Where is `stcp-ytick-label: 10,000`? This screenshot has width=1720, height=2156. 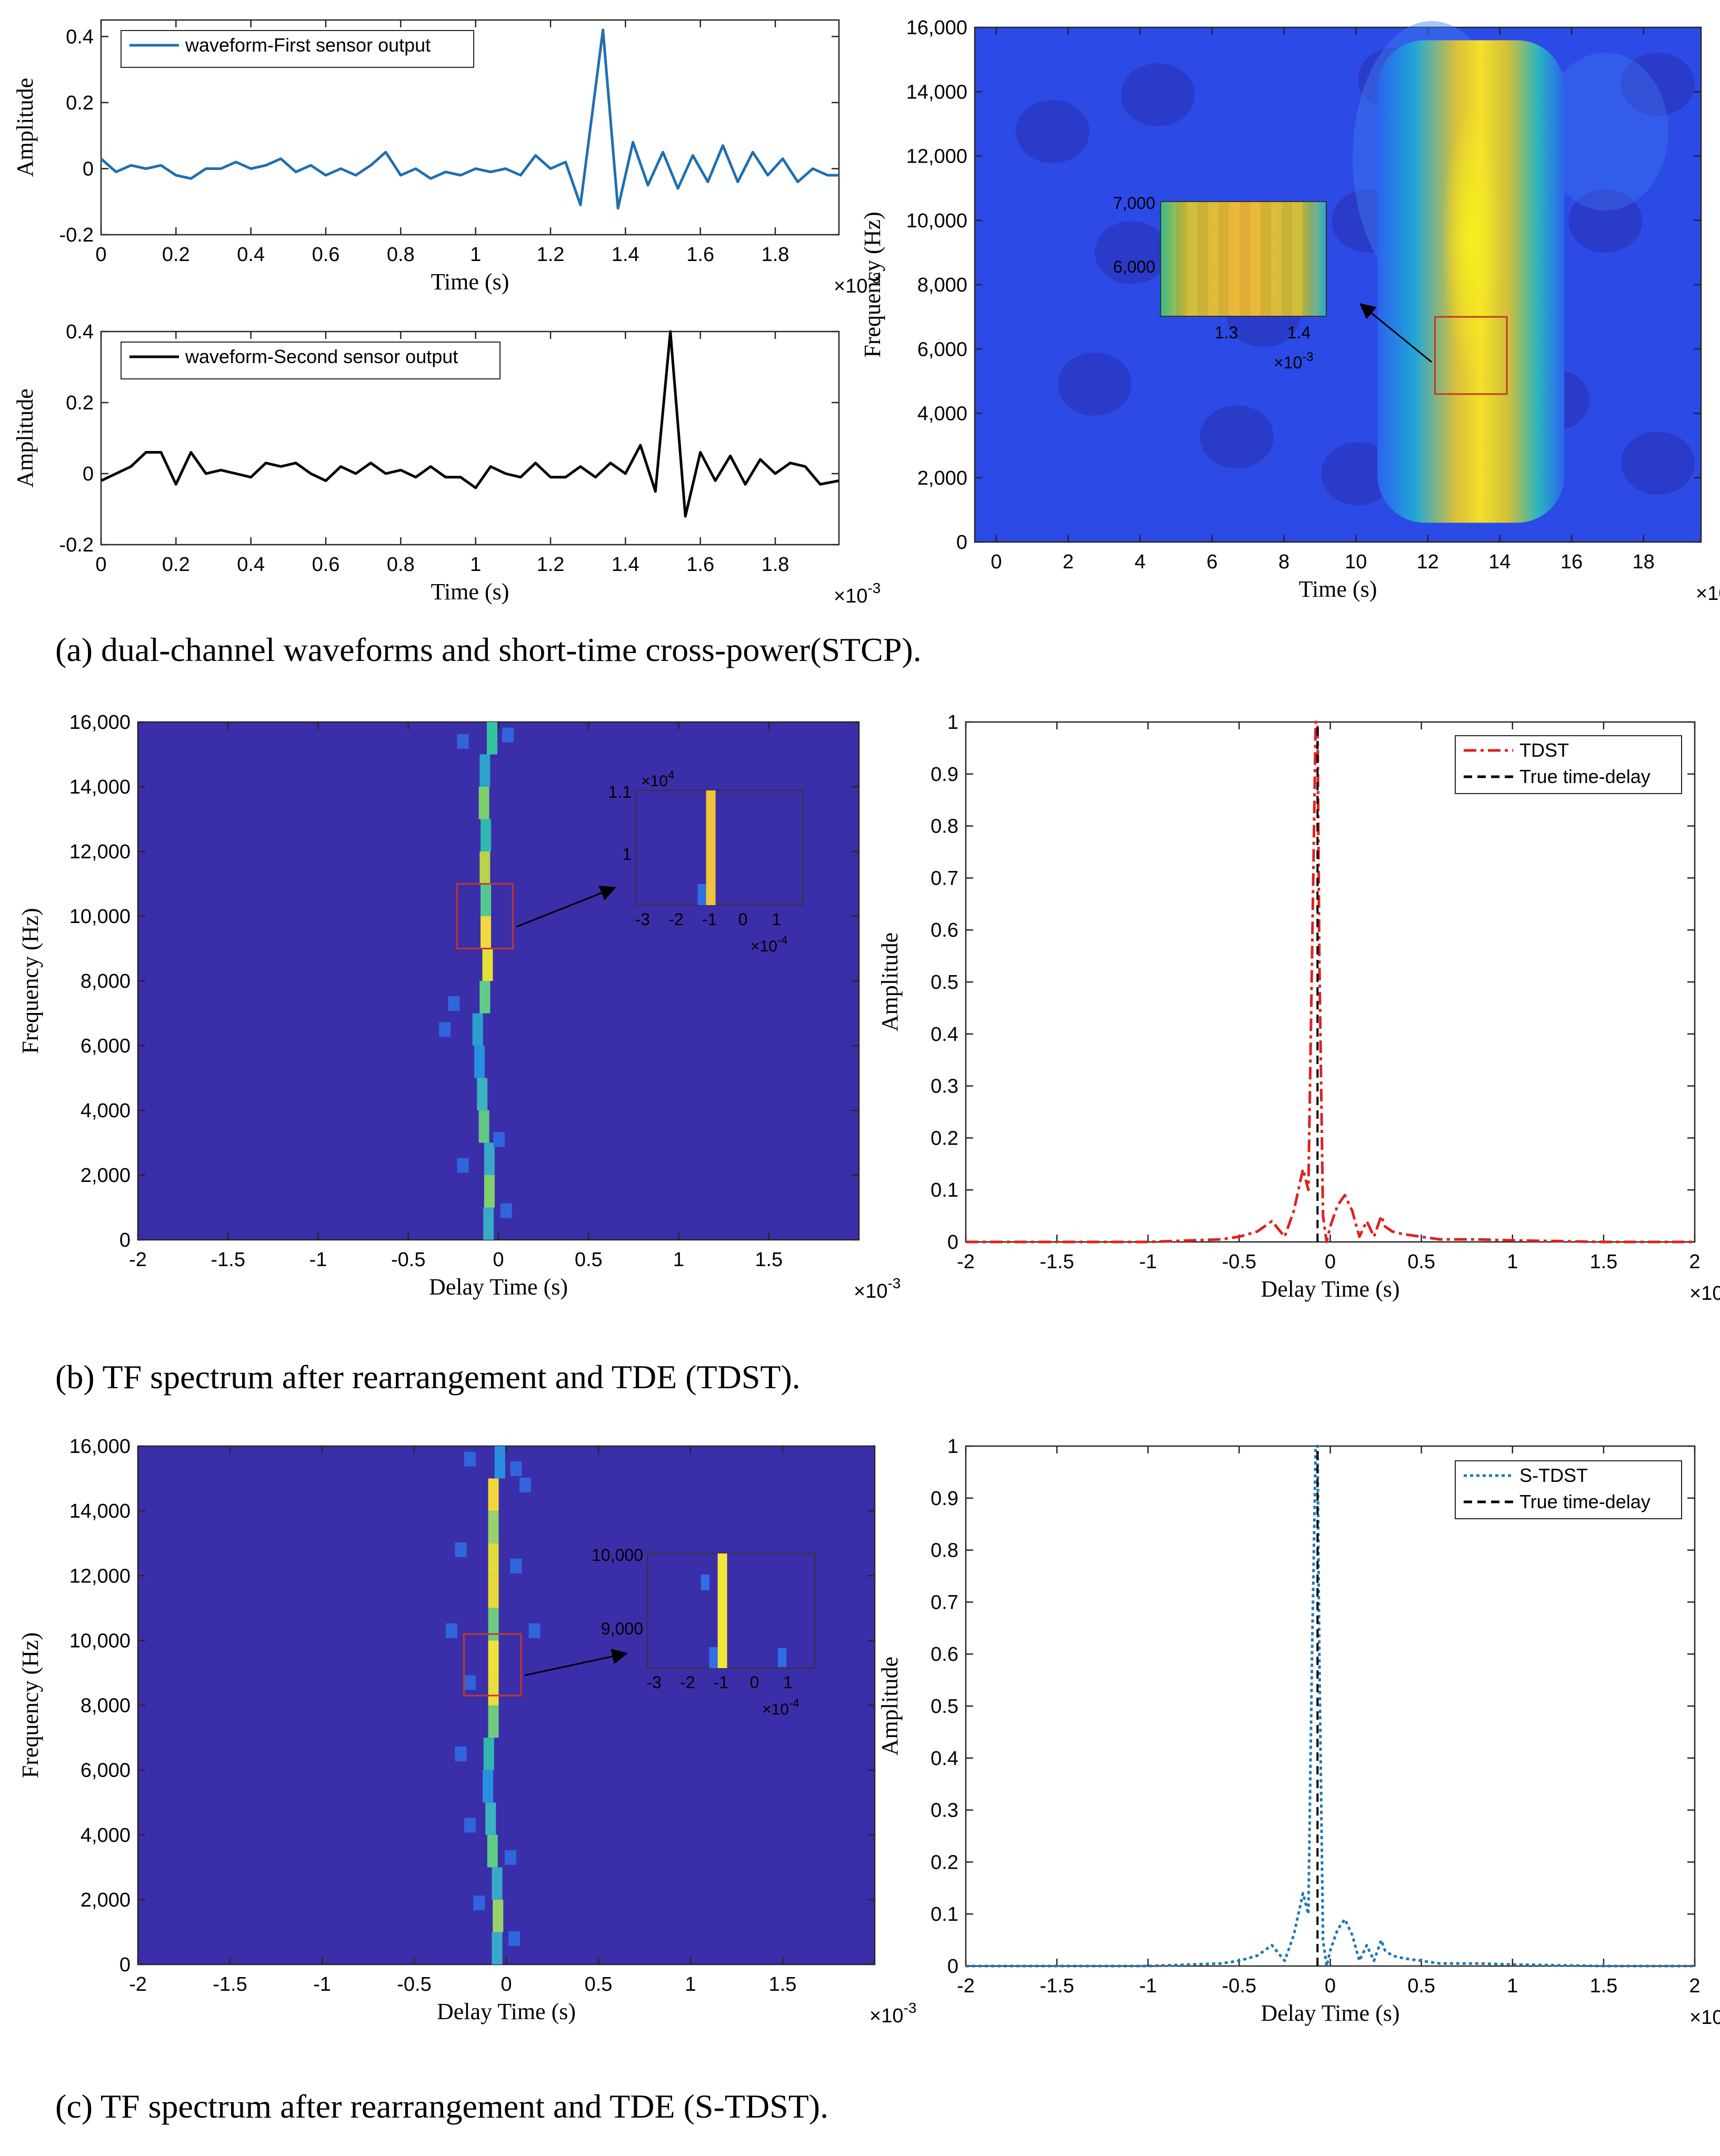
stcp-ytick-label: 10,000 is located at coordinates (936, 221).